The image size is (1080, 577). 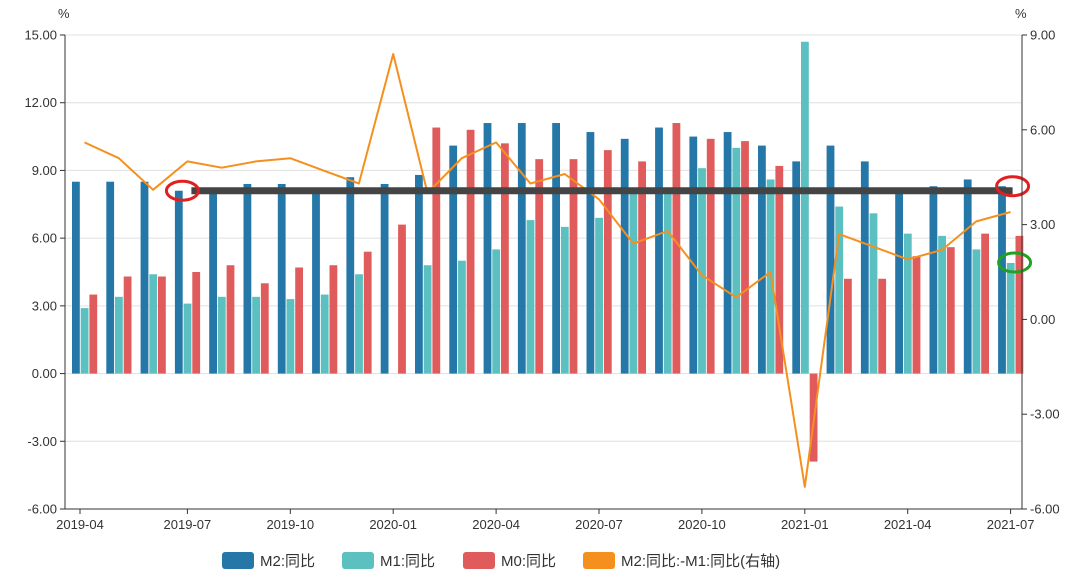 I want to click on right-tick-label: 0.00, so click(x=1042, y=319).